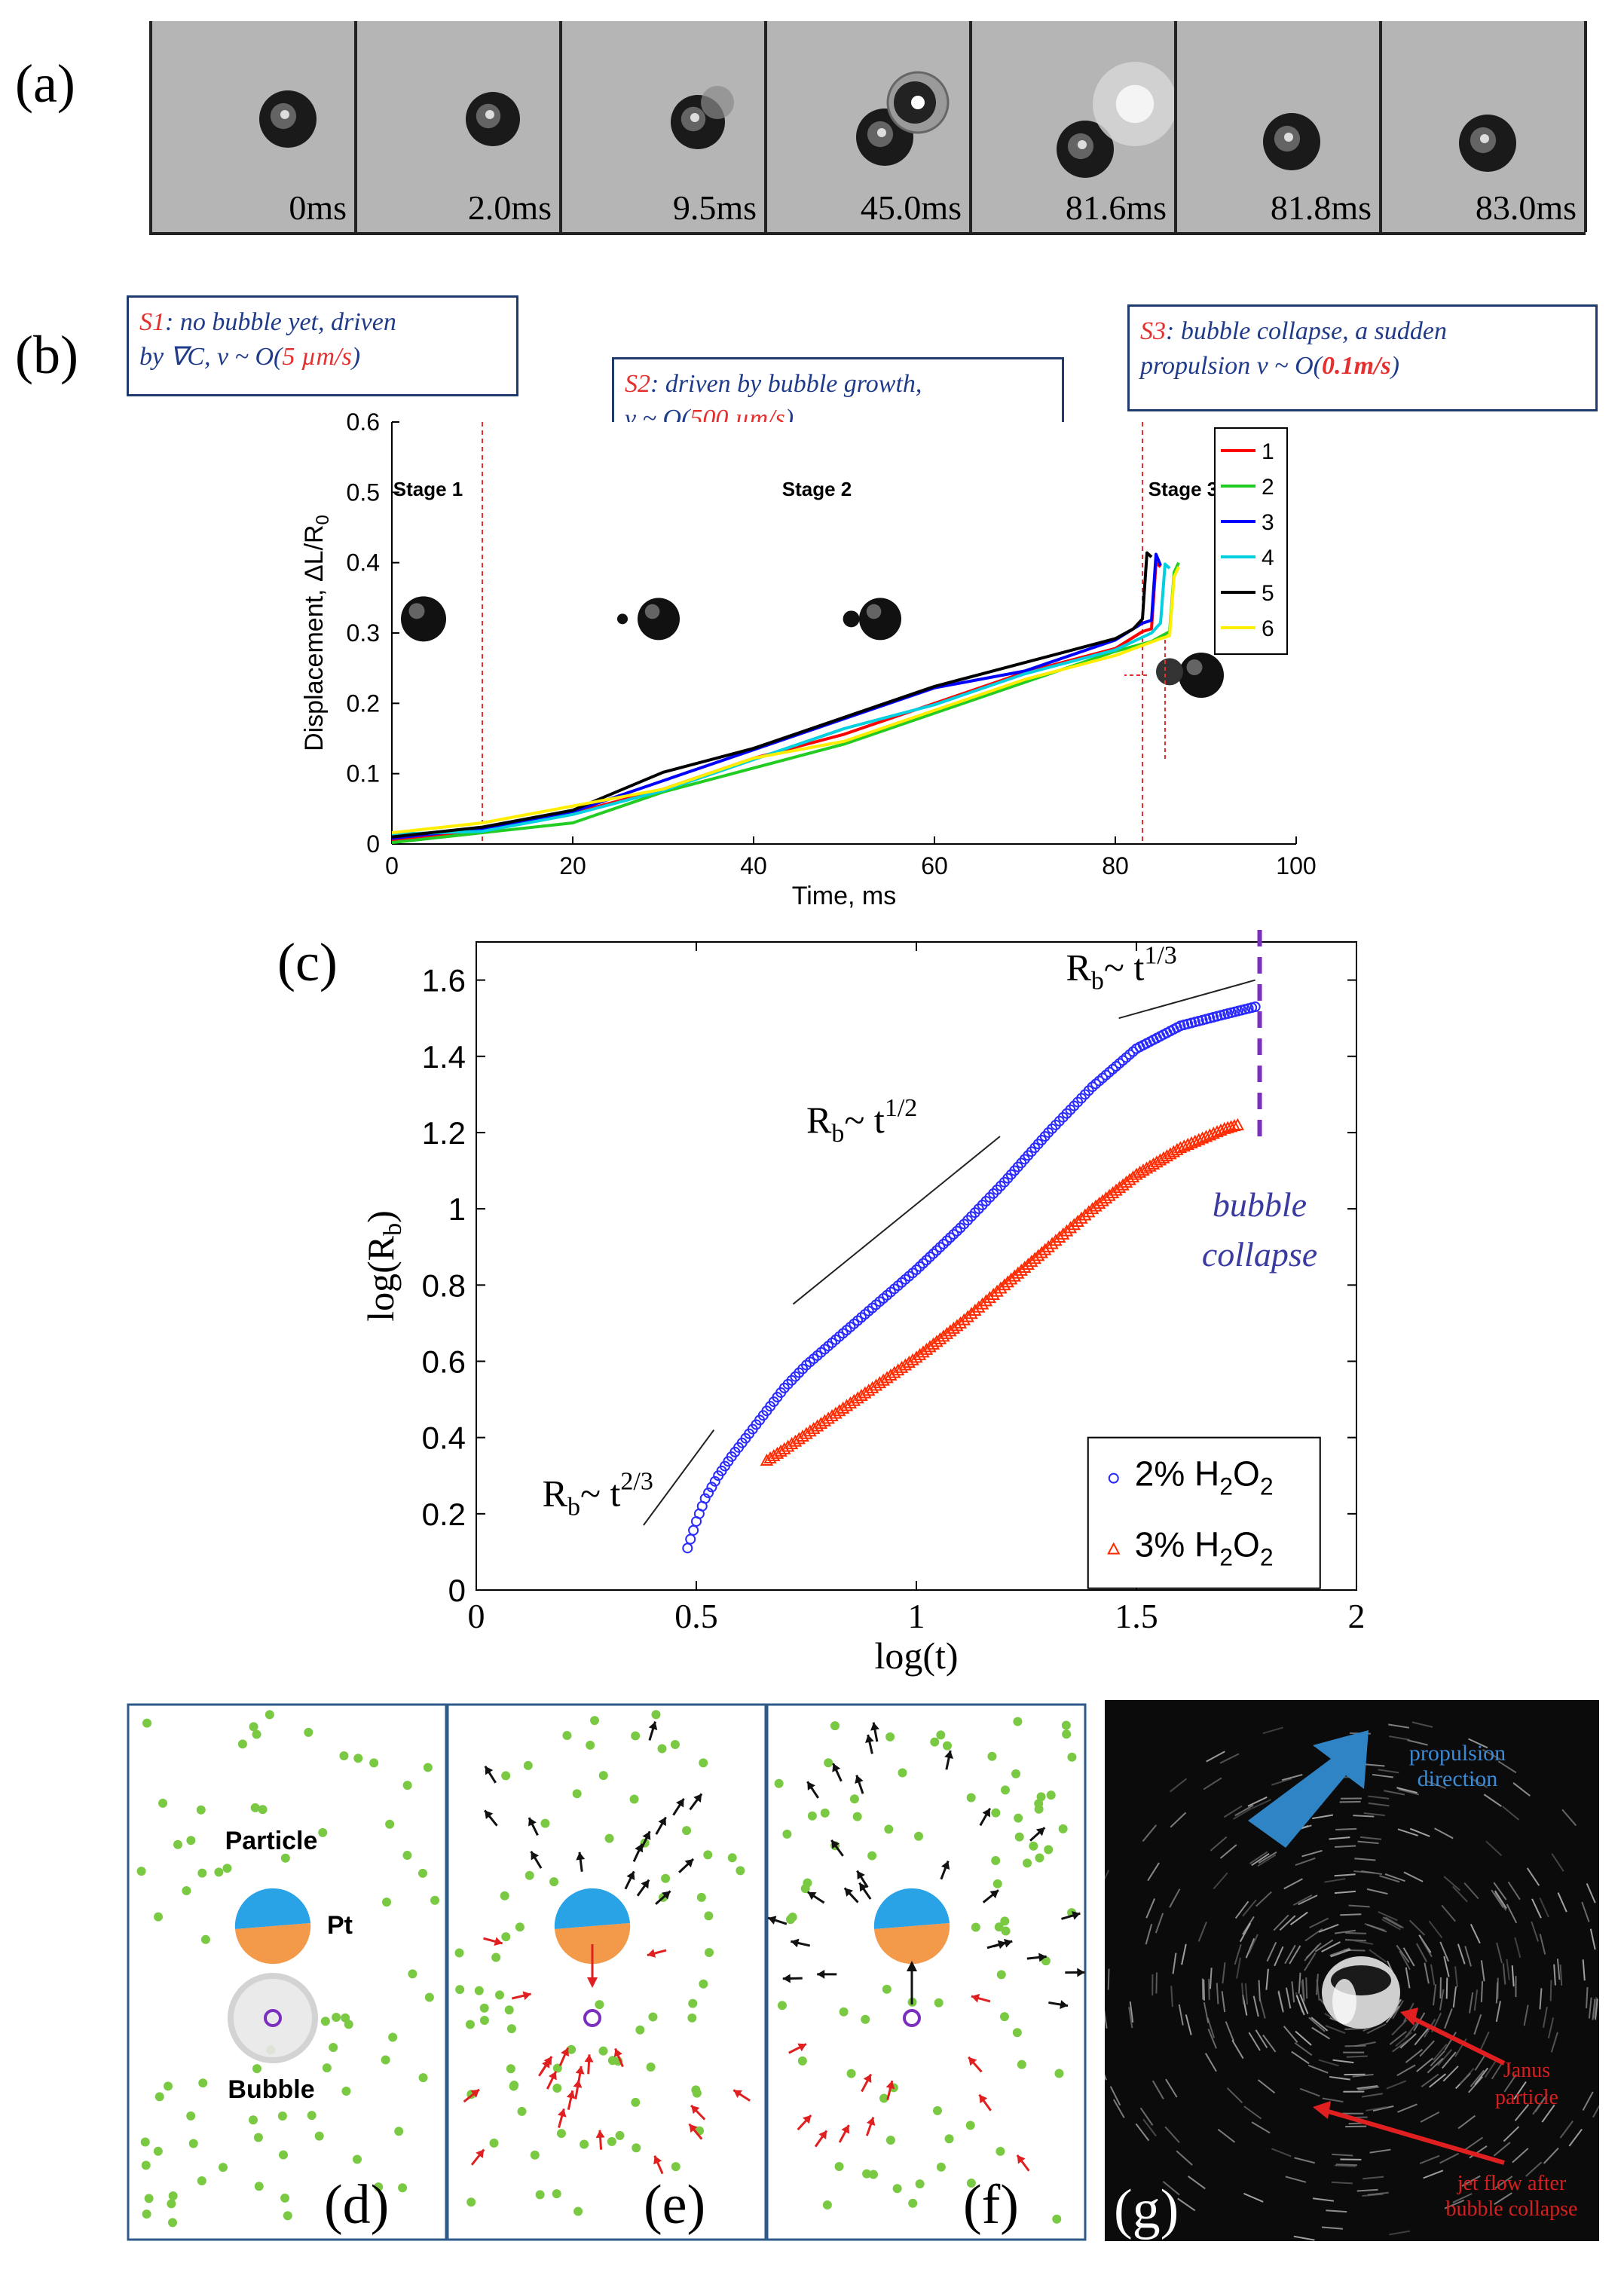 The width and height of the screenshot is (1624, 2269). Describe the element at coordinates (1484, 127) in the screenshot. I see `frame-7: 83.0ms` at that location.